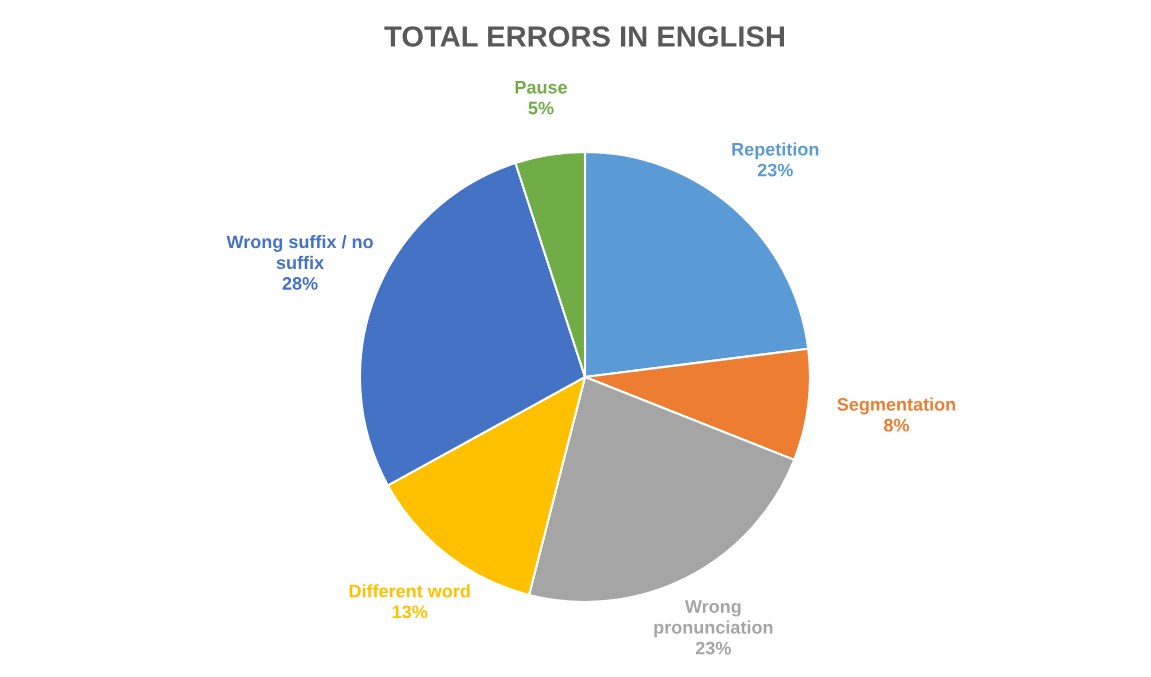 Image resolution: width=1151 pixels, height=677 pixels. Describe the element at coordinates (299, 252) in the screenshot. I see `slice-label: Wrong suffix / no suffix` at that location.